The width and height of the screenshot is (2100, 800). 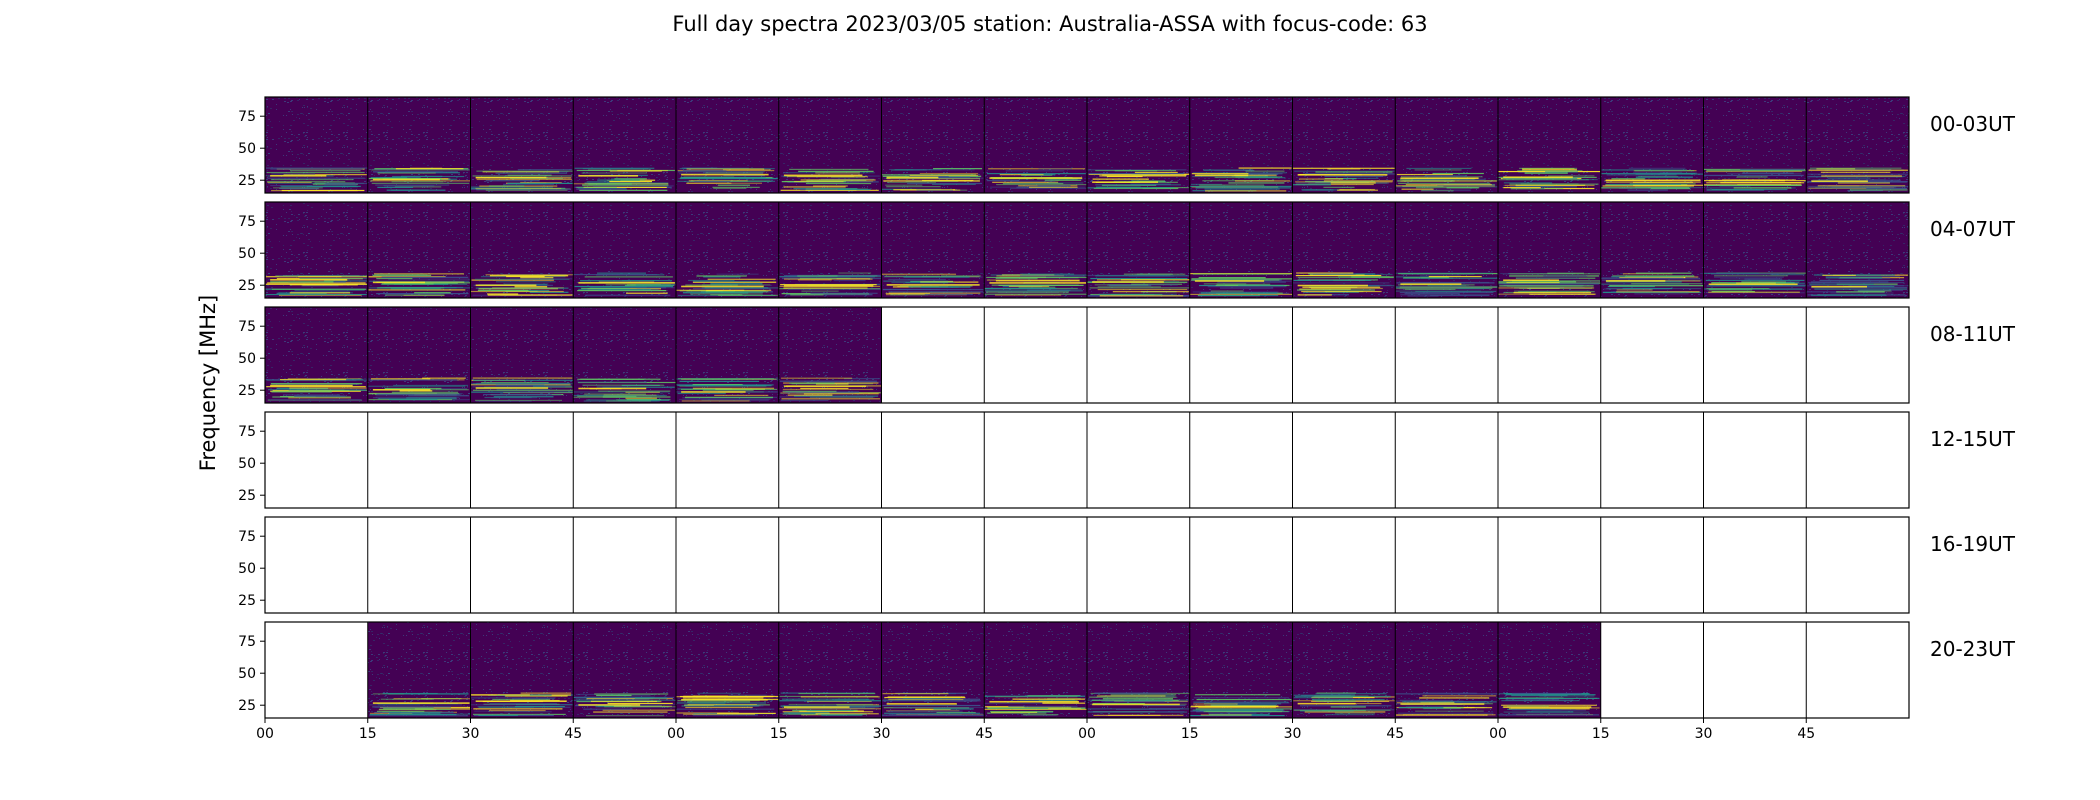 What do you see at coordinates (1973, 334) in the screenshot?
I see `row-time-label: 08-11UT` at bounding box center [1973, 334].